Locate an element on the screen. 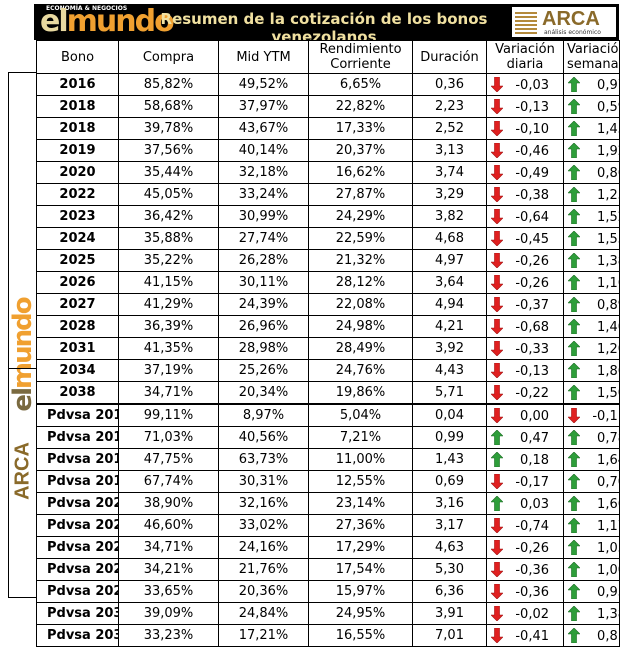 The width and height of the screenshot is (623, 647). column-header-compra: Compra is located at coordinates (168, 57).